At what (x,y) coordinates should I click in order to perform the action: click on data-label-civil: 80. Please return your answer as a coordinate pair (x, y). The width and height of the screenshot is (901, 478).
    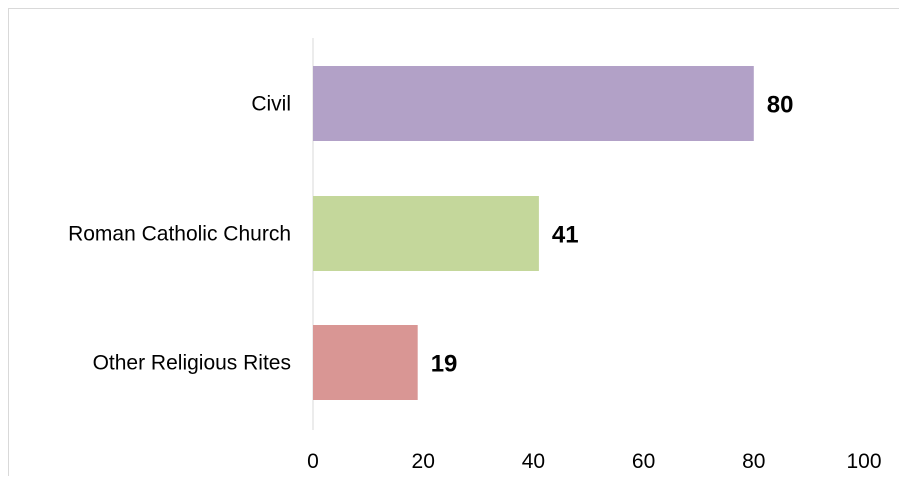
    Looking at the image, I should click on (780, 105).